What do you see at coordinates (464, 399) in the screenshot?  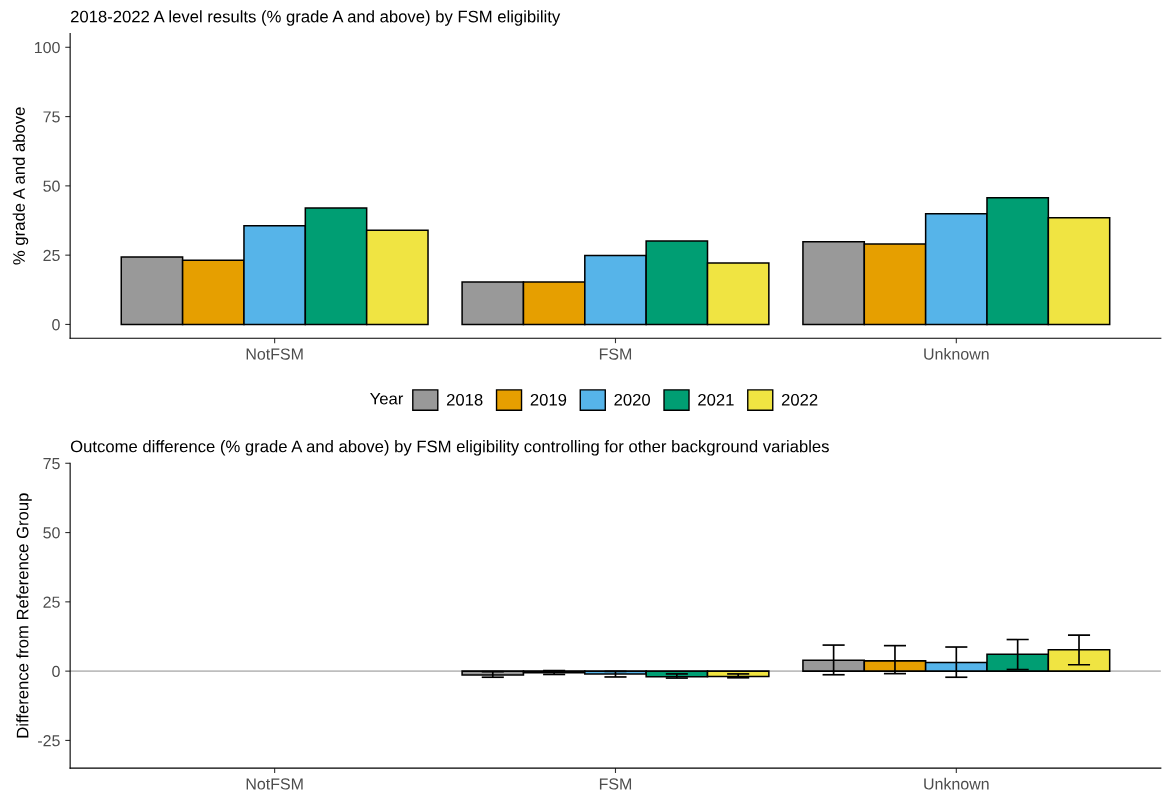 I see `legend-label: 2018` at bounding box center [464, 399].